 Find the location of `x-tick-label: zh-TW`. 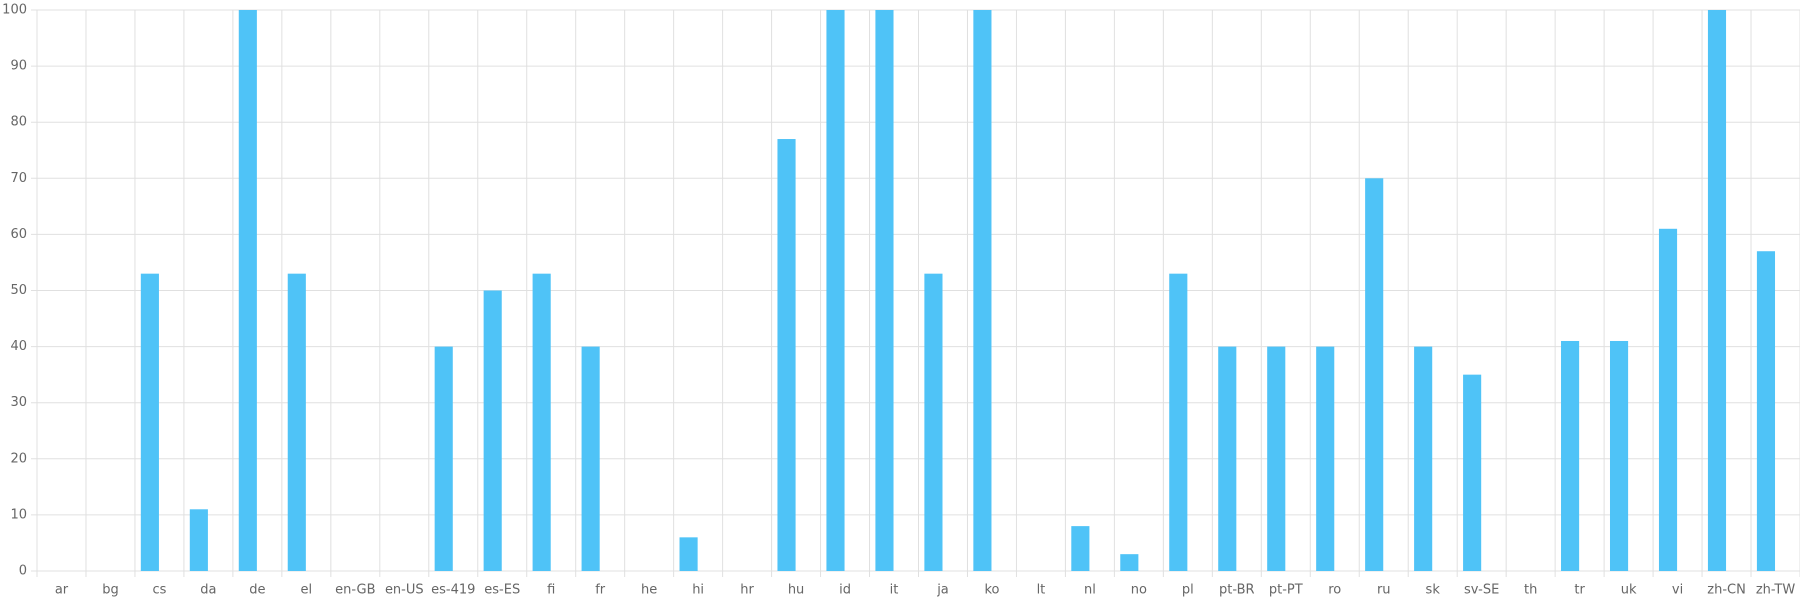

x-tick-label: zh-TW is located at coordinates (1776, 590).